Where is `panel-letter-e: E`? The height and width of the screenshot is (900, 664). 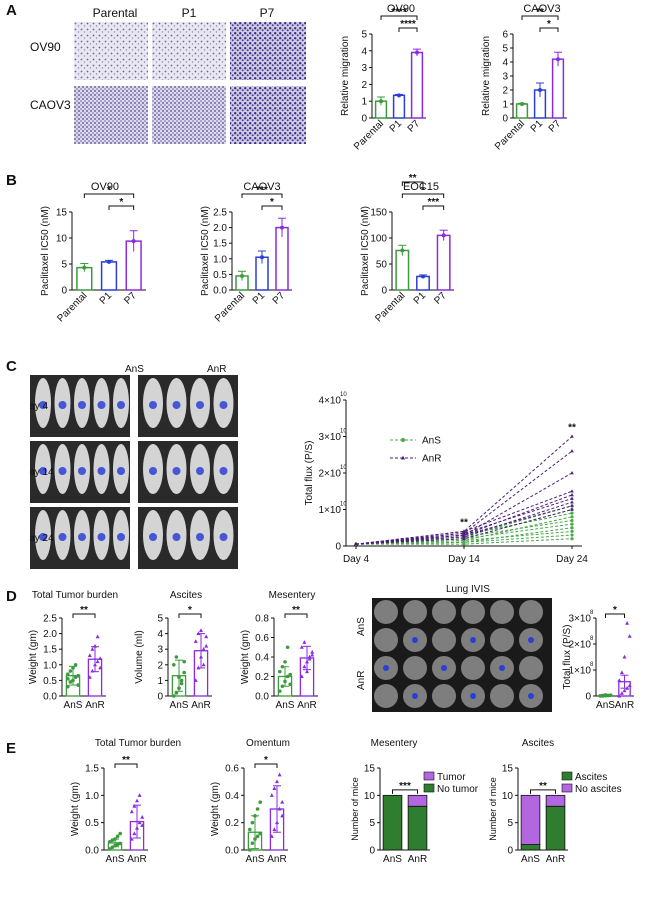 panel-letter-e: E is located at coordinates (11, 748).